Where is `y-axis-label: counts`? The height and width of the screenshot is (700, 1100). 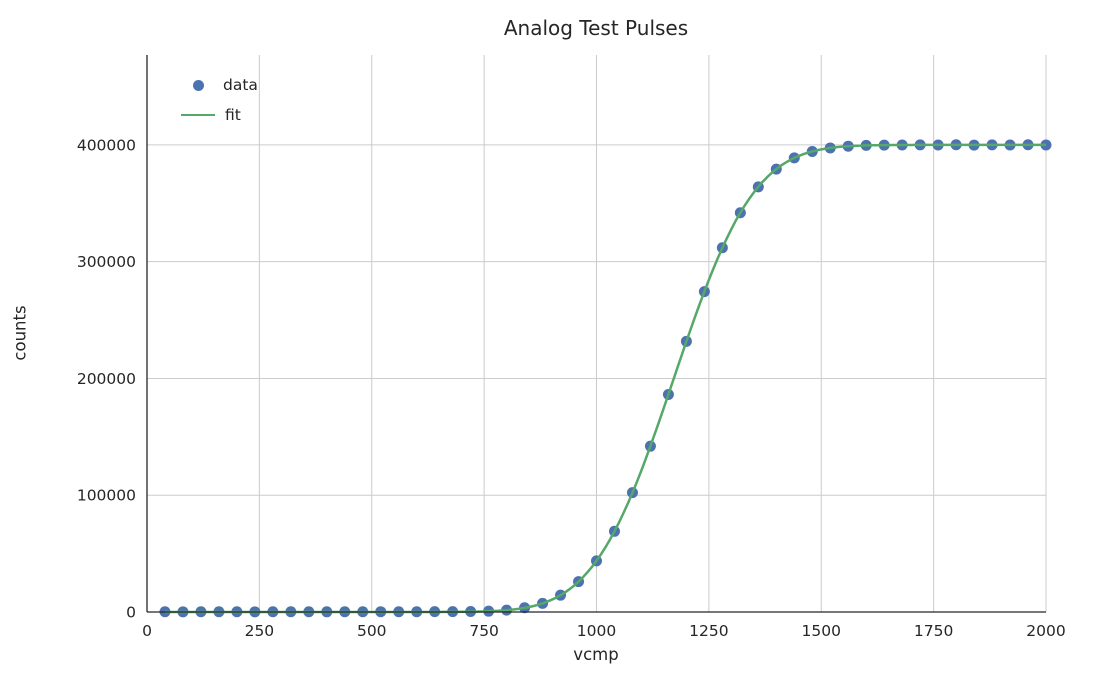 y-axis-label: counts is located at coordinates (20, 333).